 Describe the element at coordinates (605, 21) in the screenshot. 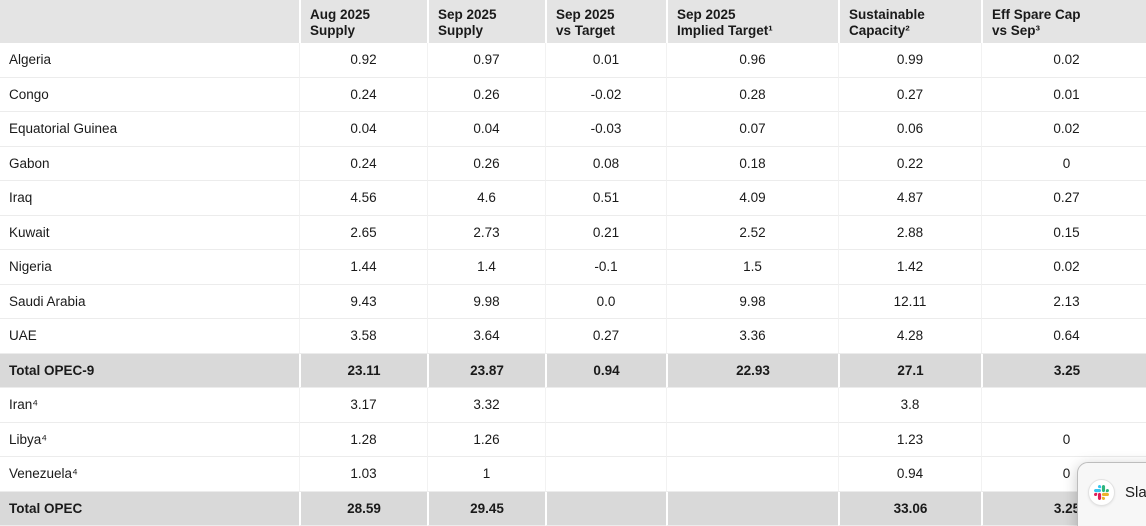

I see `column-header-sep-2025-vs-target: Sep 2025 vs Target` at that location.